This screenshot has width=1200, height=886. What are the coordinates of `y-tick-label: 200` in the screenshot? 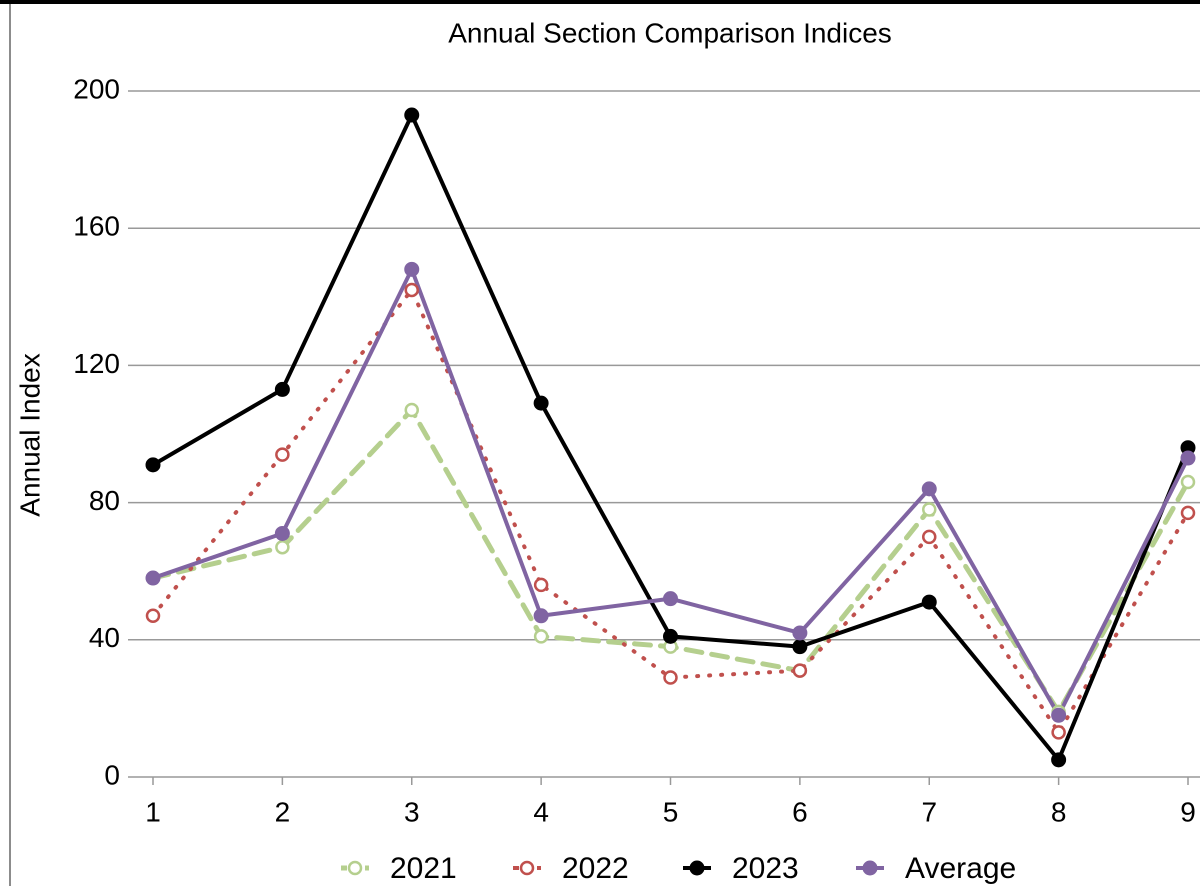 It's located at (96, 88).